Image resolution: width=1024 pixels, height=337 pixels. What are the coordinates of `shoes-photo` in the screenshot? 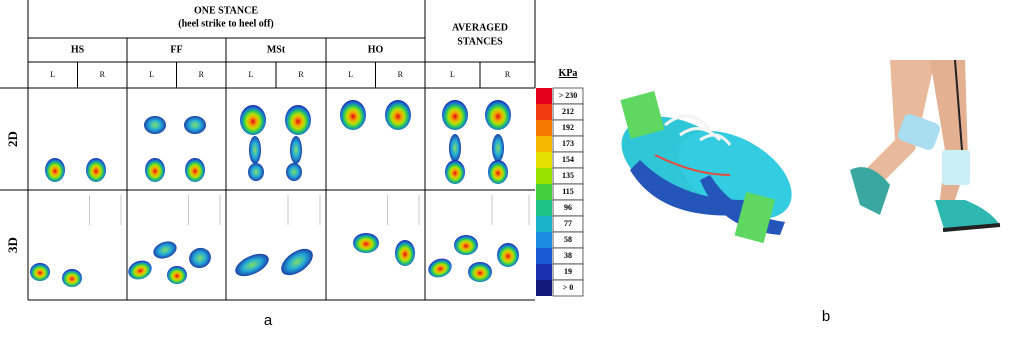 It's located at (706, 167).